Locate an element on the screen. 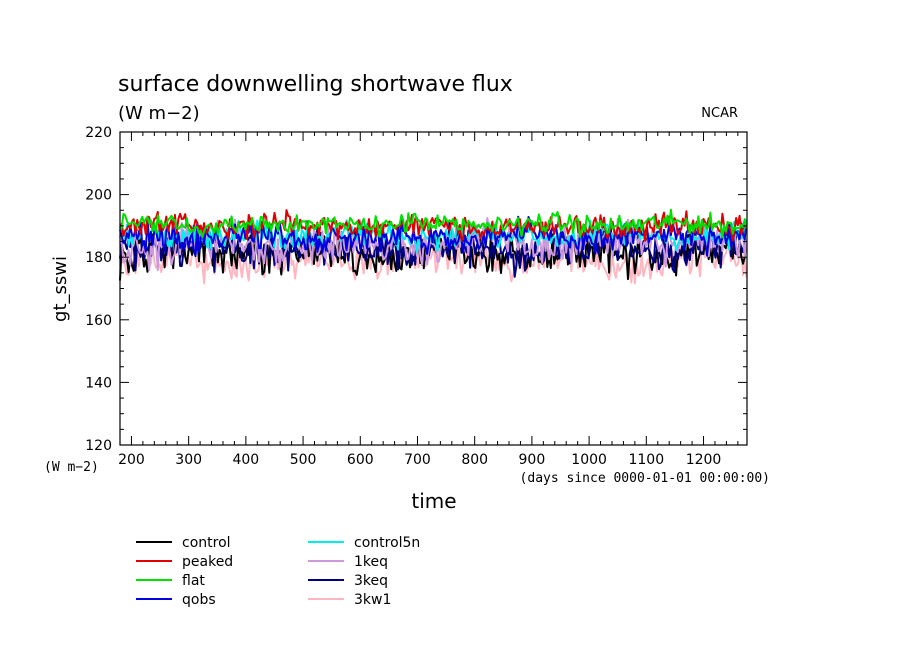  y-tick-label: 160 is located at coordinates (98, 321).